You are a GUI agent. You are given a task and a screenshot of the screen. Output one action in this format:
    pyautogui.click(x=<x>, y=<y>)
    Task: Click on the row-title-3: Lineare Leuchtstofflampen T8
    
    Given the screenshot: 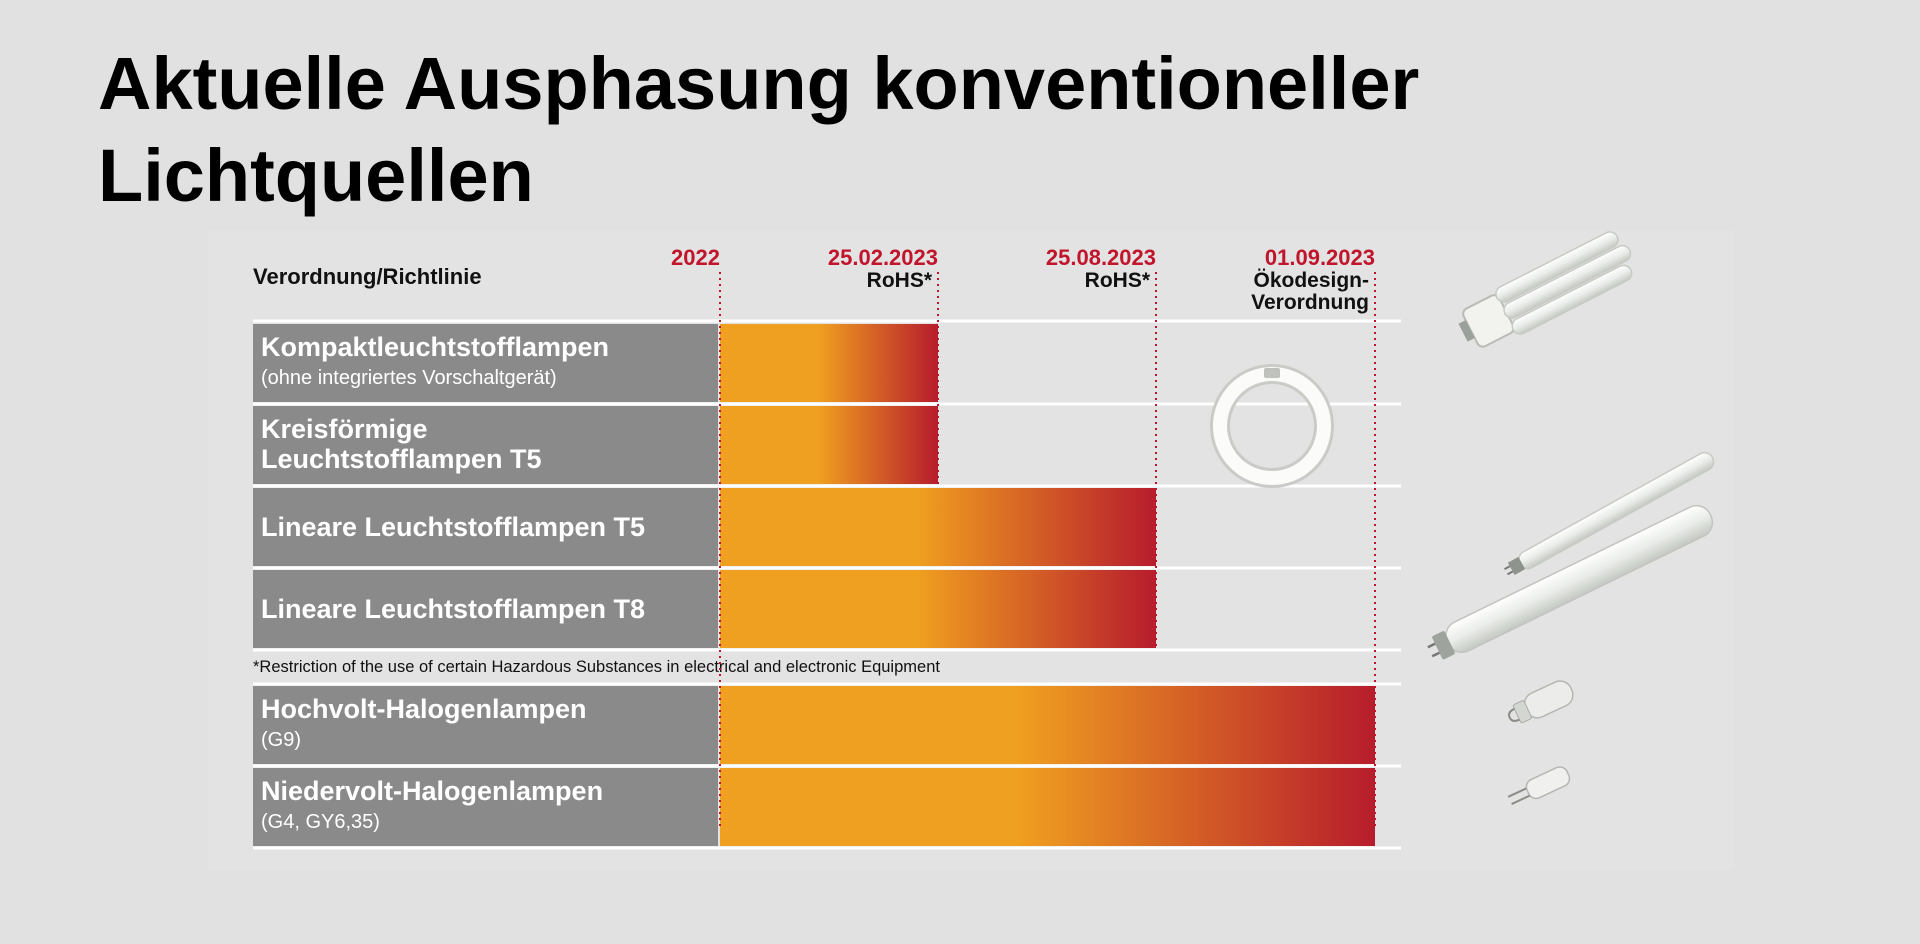 What is the action you would take?
    pyautogui.click(x=453, y=609)
    